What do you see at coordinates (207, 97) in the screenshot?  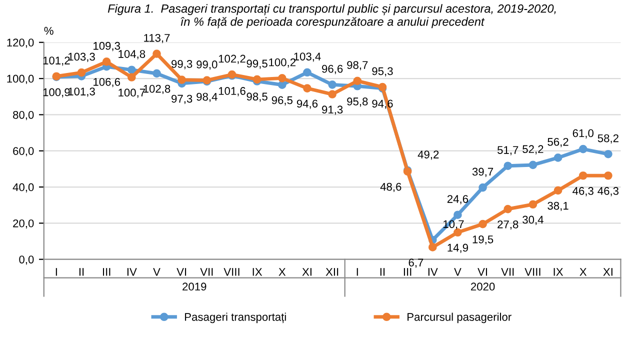 I see `data-label: 98,4` at bounding box center [207, 97].